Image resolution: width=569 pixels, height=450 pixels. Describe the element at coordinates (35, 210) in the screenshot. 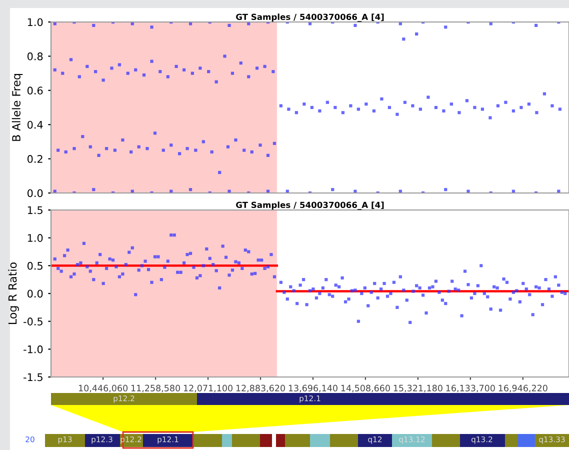

I see `y-tick-label: 1.5` at that location.